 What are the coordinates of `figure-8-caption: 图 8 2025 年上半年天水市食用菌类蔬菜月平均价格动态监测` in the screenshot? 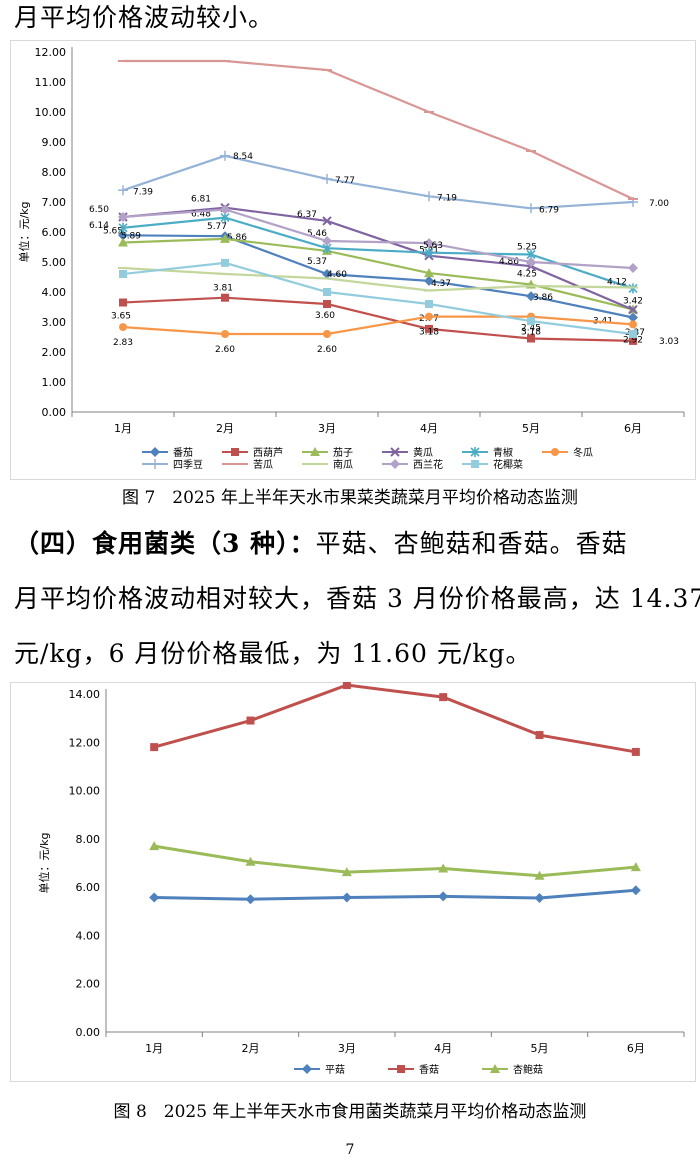 It's located at (350, 1112).